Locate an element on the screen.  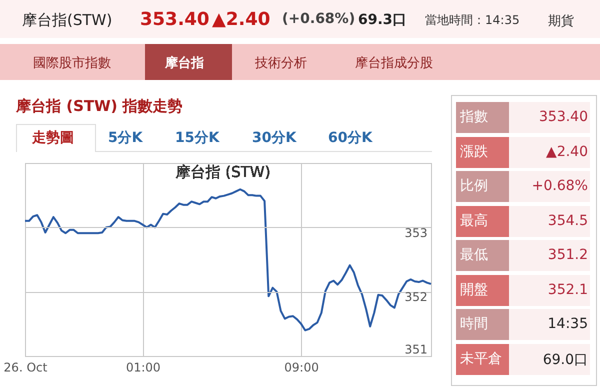
text: 5分K is located at coordinates (125, 138).